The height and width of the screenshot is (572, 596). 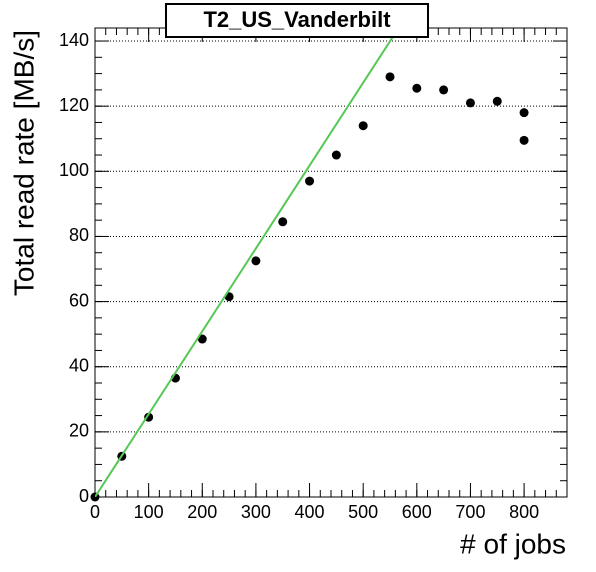 I want to click on y-axis-label: Total read rate [MB/s], so click(x=23, y=163).